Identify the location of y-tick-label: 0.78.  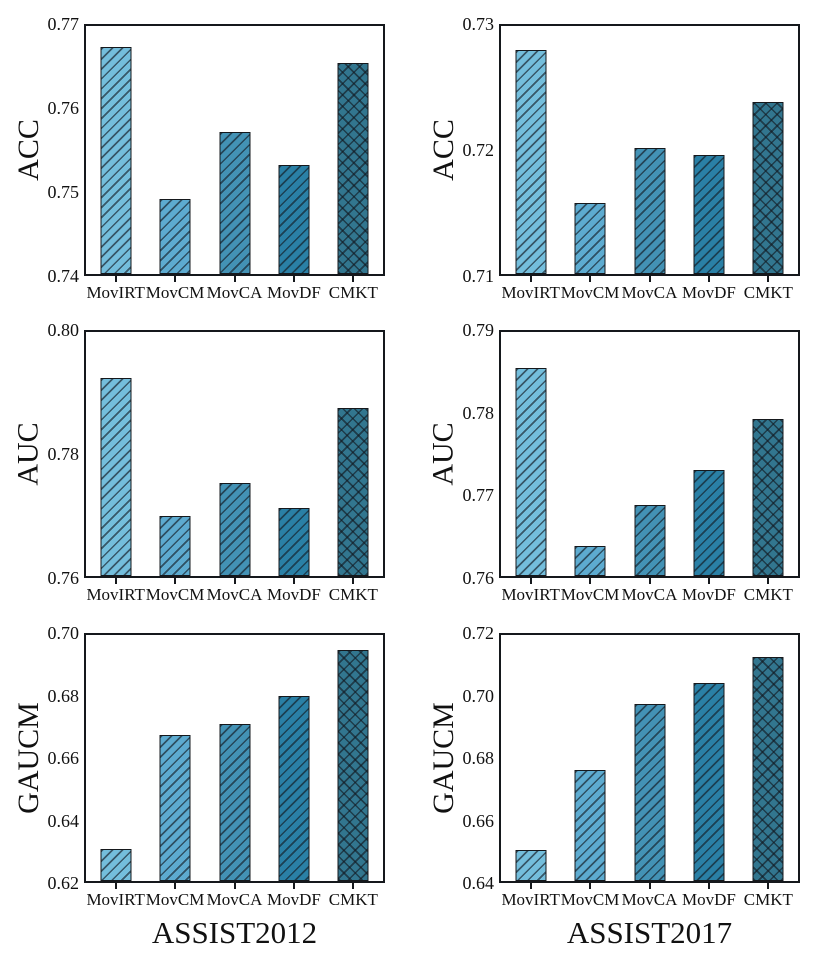
(478, 412).